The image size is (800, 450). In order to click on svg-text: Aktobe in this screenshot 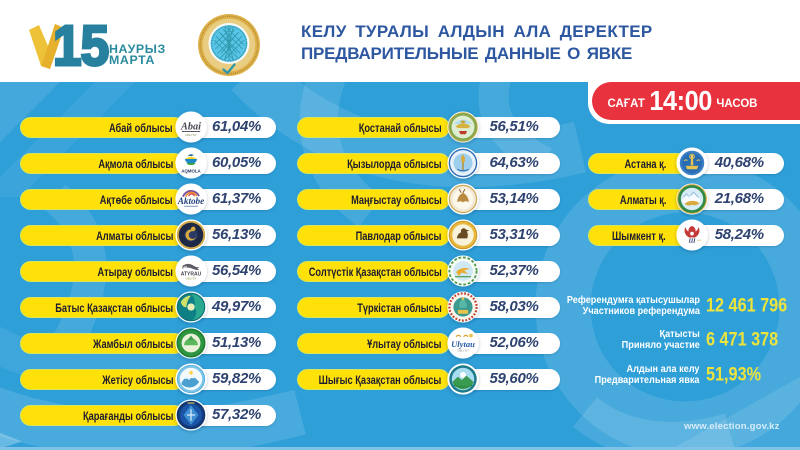, I will do `click(189, 201)`.